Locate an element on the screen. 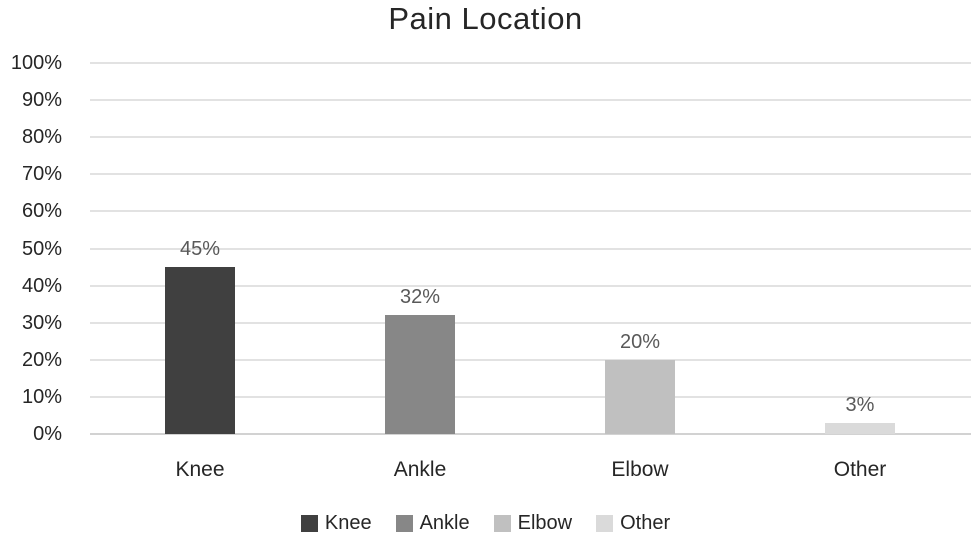 The image size is (971, 554). y-tick-label: 30% is located at coordinates (41, 322).